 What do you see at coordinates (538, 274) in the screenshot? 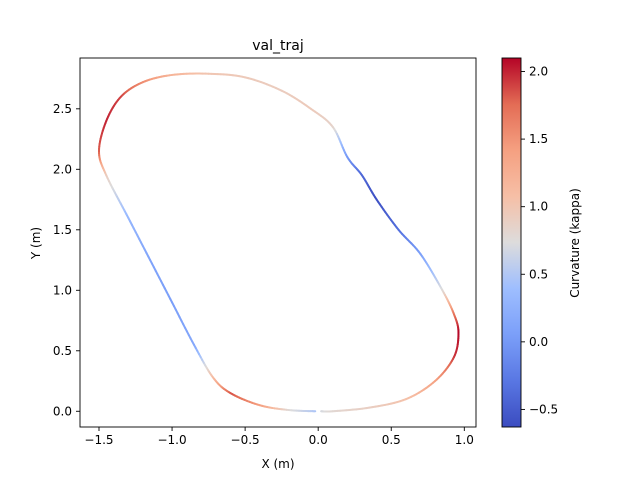
I see `colorbar-tick-label: 0.5` at bounding box center [538, 274].